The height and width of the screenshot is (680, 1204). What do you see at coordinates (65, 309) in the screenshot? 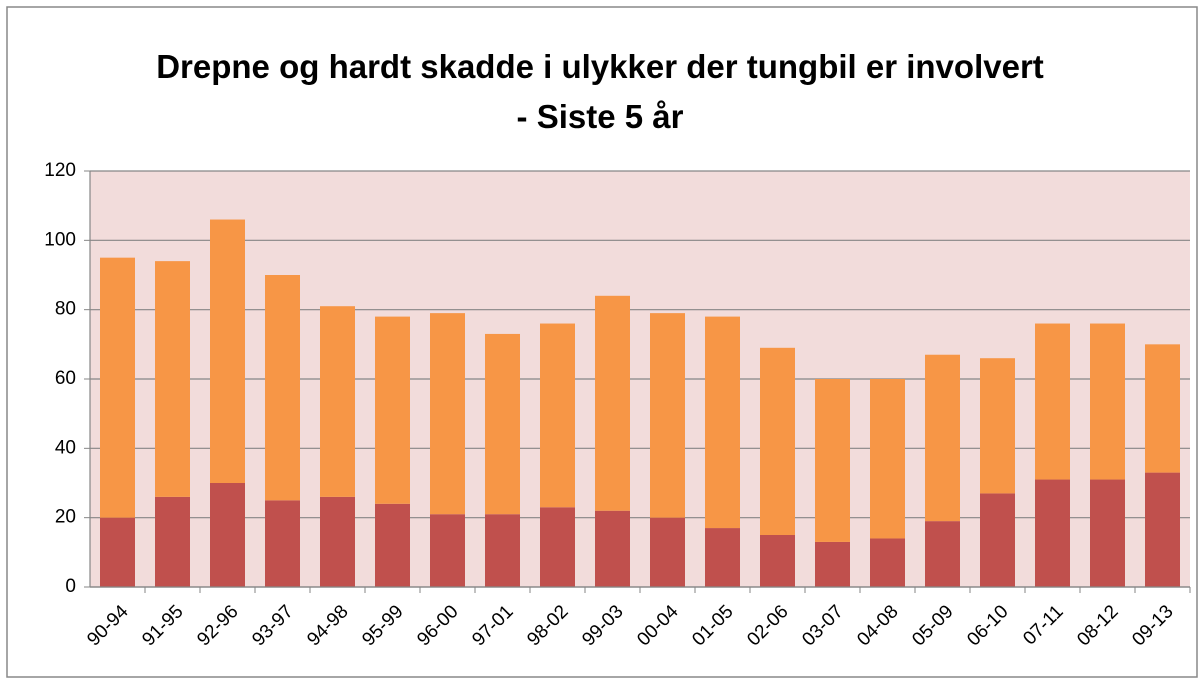
I see `y-tick-label: 80` at bounding box center [65, 309].